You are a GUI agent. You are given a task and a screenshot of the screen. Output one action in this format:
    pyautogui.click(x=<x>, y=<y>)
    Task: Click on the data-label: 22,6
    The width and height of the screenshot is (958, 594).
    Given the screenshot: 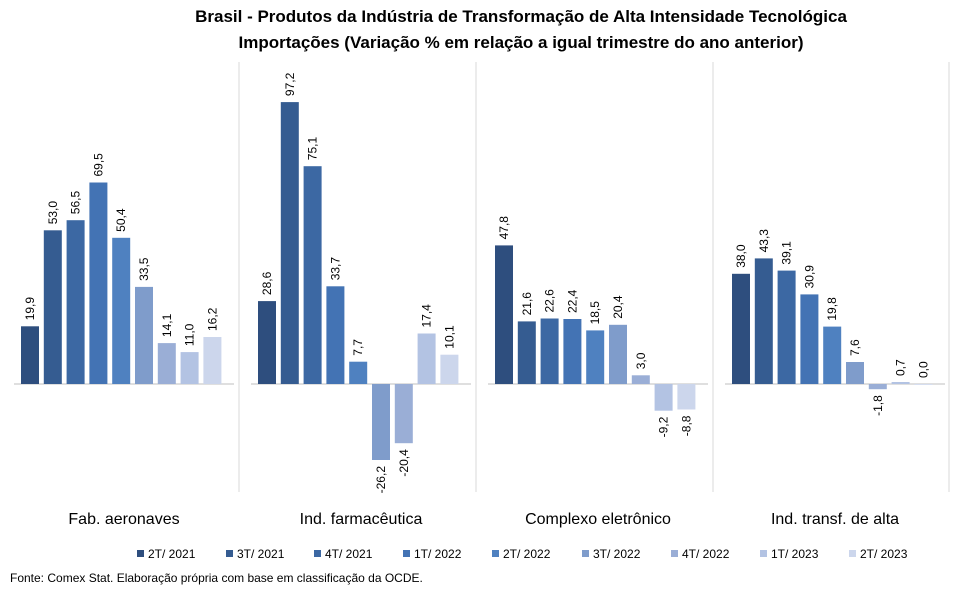 What is the action you would take?
    pyautogui.click(x=550, y=301)
    